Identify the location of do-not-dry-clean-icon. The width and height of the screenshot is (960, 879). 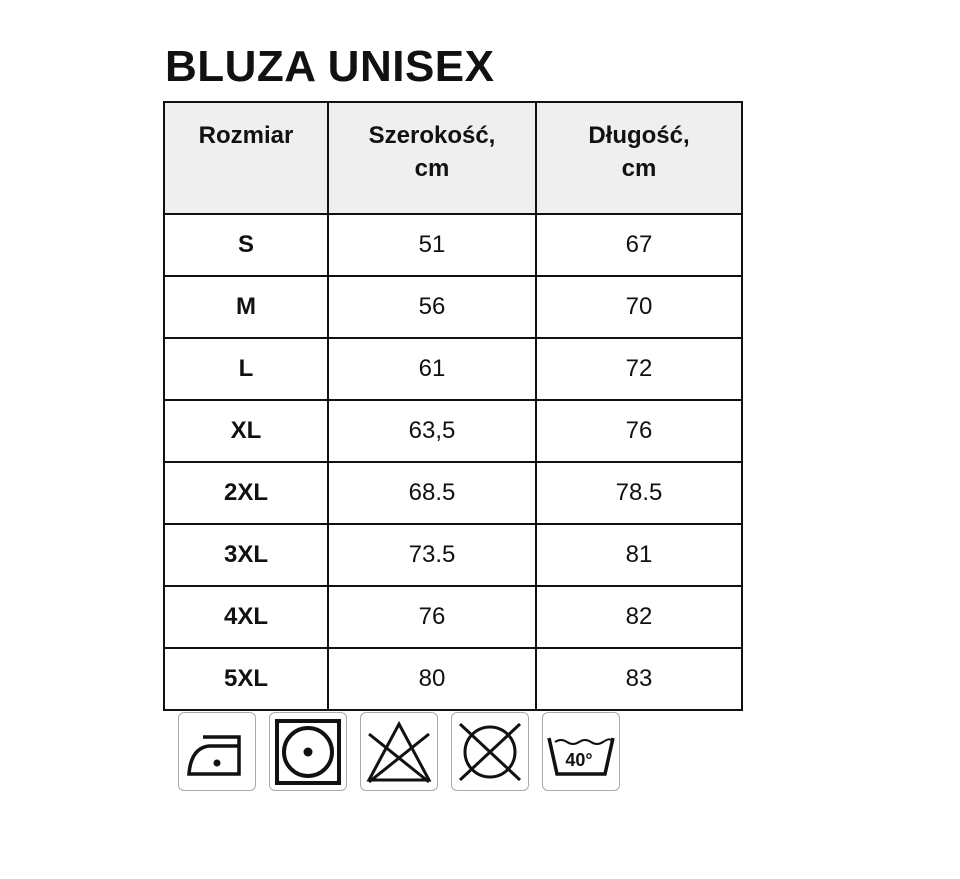
(490, 751).